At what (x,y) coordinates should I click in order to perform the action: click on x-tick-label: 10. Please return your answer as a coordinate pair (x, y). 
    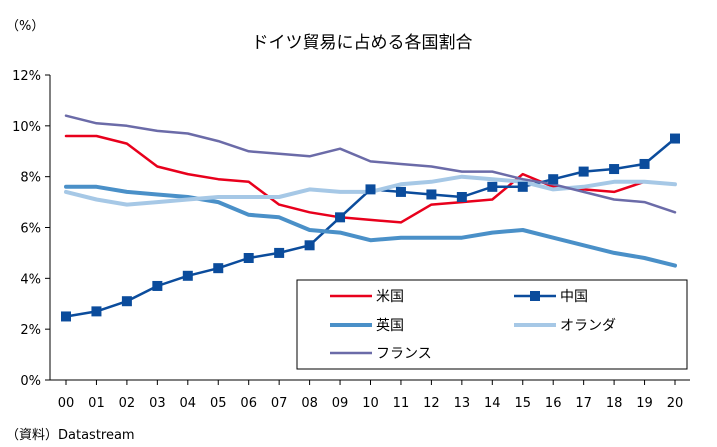
    Looking at the image, I should click on (370, 403).